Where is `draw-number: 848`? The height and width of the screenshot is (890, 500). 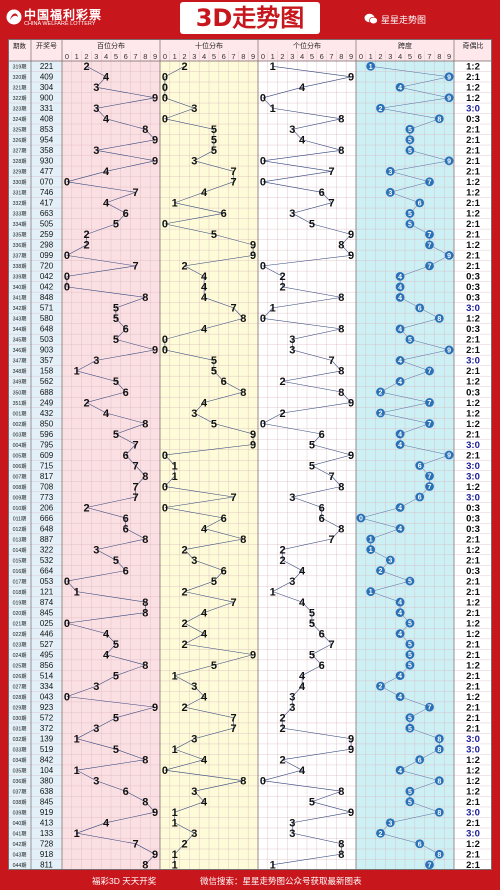
draw-number: 848 is located at coordinates (47, 297).